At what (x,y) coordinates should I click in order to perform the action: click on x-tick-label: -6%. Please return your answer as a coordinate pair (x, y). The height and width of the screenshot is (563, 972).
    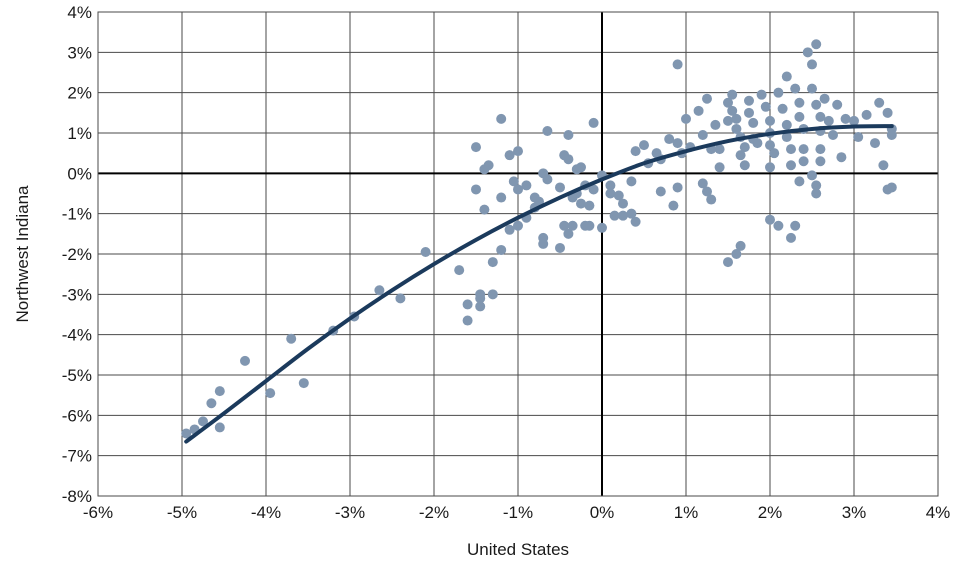
    Looking at the image, I should click on (98, 512).